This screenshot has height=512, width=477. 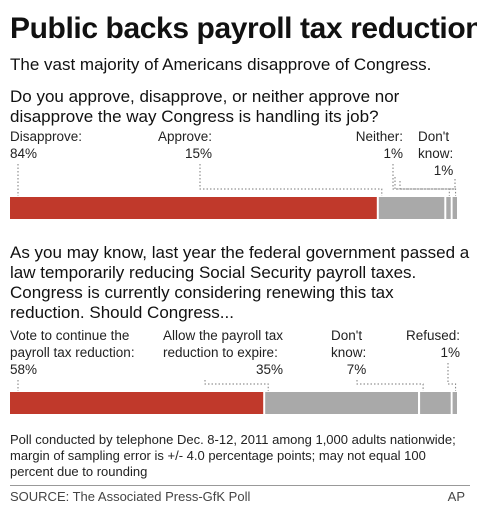 I want to click on value-label: 35%, so click(x=270, y=369).